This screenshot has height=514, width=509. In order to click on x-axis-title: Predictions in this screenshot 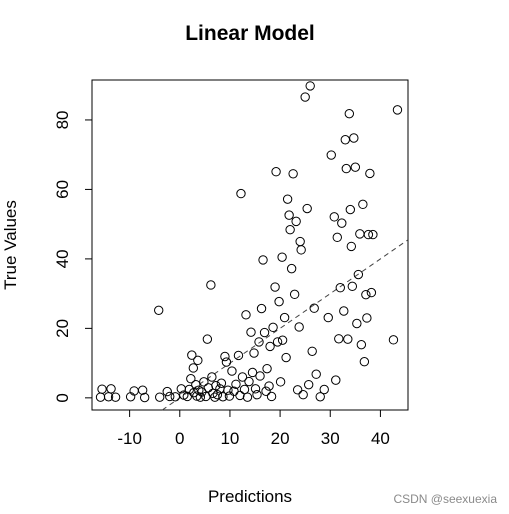, I will do `click(250, 496)`.